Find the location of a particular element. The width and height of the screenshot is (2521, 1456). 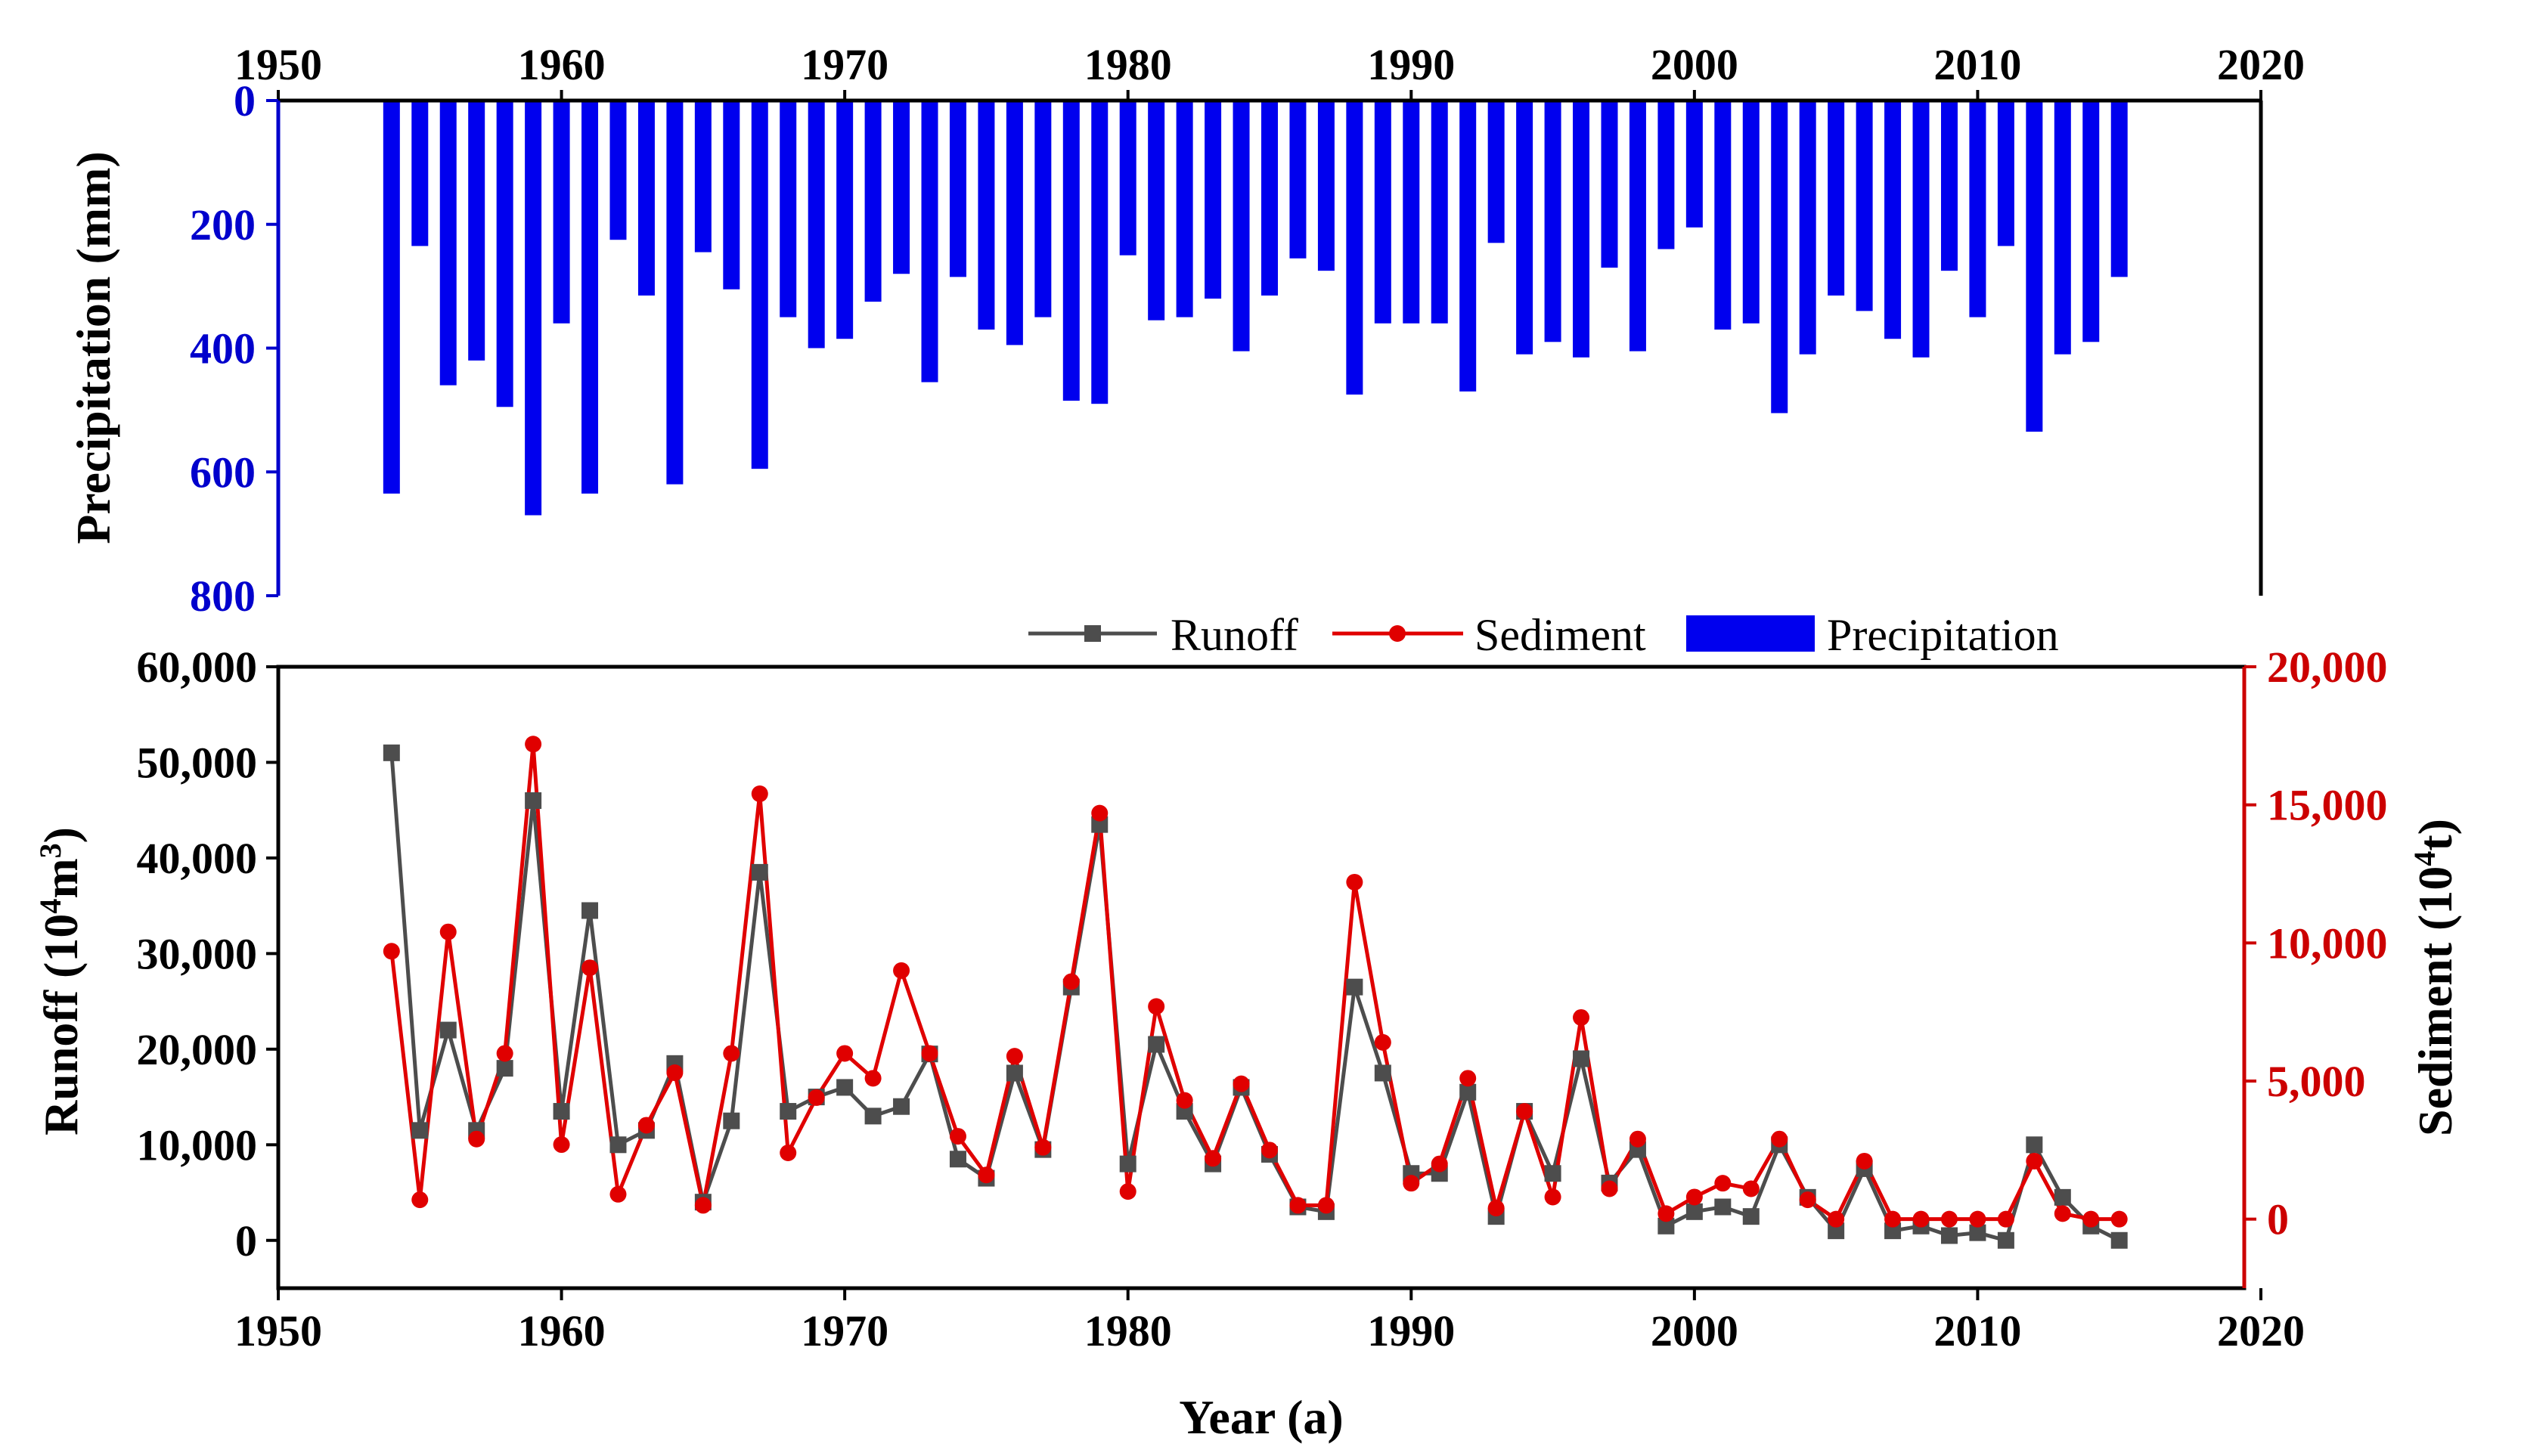

legend-sediment-label: Sediment is located at coordinates (1560, 635).